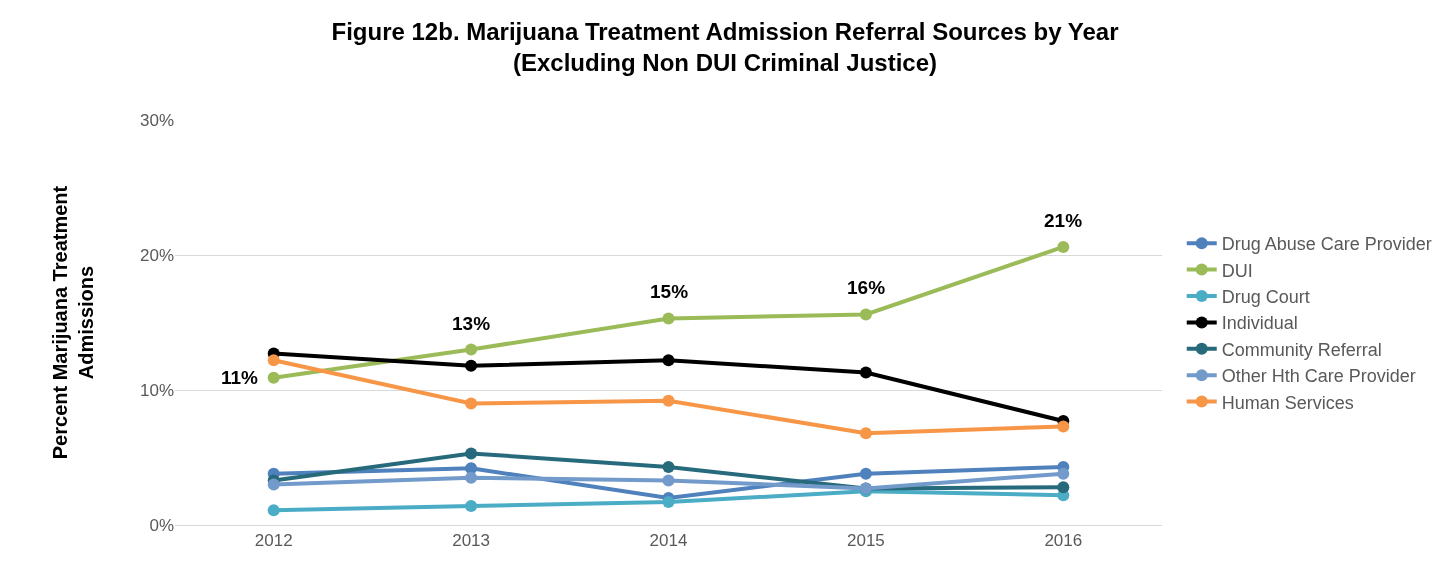 The image size is (1450, 565). I want to click on legend-label: Human Services, so click(1287, 402).